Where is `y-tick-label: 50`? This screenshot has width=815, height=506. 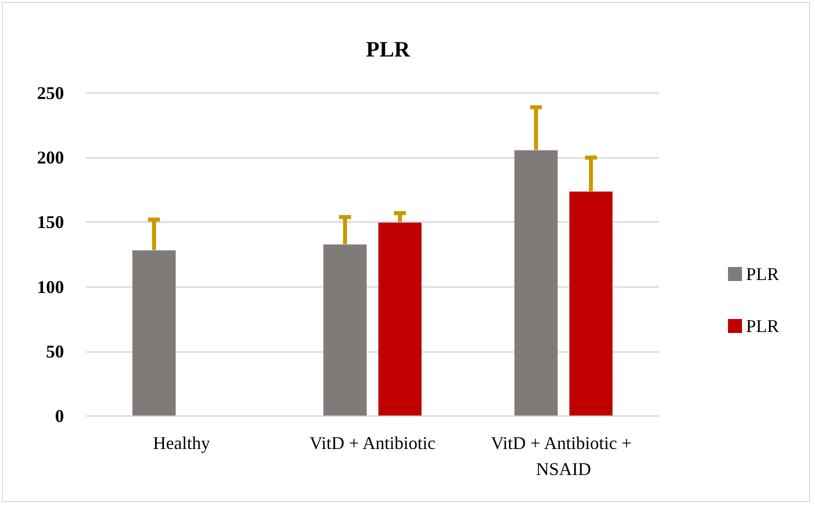
y-tick-label: 50 is located at coordinates (55, 351).